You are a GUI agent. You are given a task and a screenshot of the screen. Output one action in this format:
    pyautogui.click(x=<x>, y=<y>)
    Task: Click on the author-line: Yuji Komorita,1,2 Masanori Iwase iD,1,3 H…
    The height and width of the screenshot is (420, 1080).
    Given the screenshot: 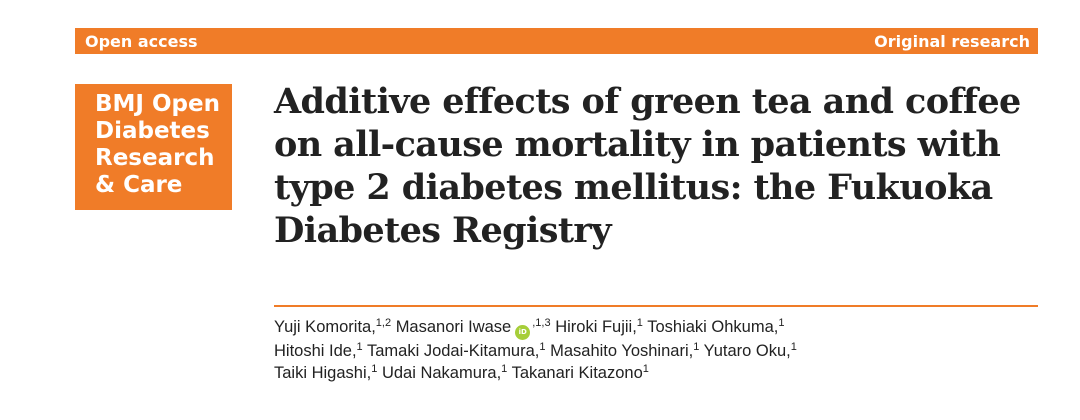 What is the action you would take?
    pyautogui.click(x=654, y=328)
    